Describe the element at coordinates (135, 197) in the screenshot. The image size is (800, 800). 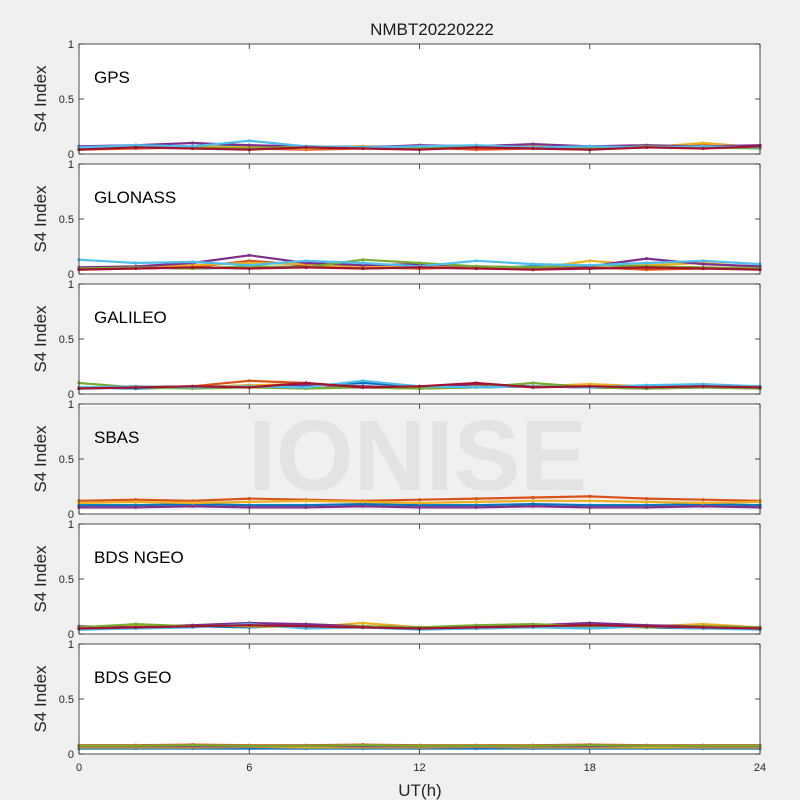
I see `panel-label: GLONASS` at that location.